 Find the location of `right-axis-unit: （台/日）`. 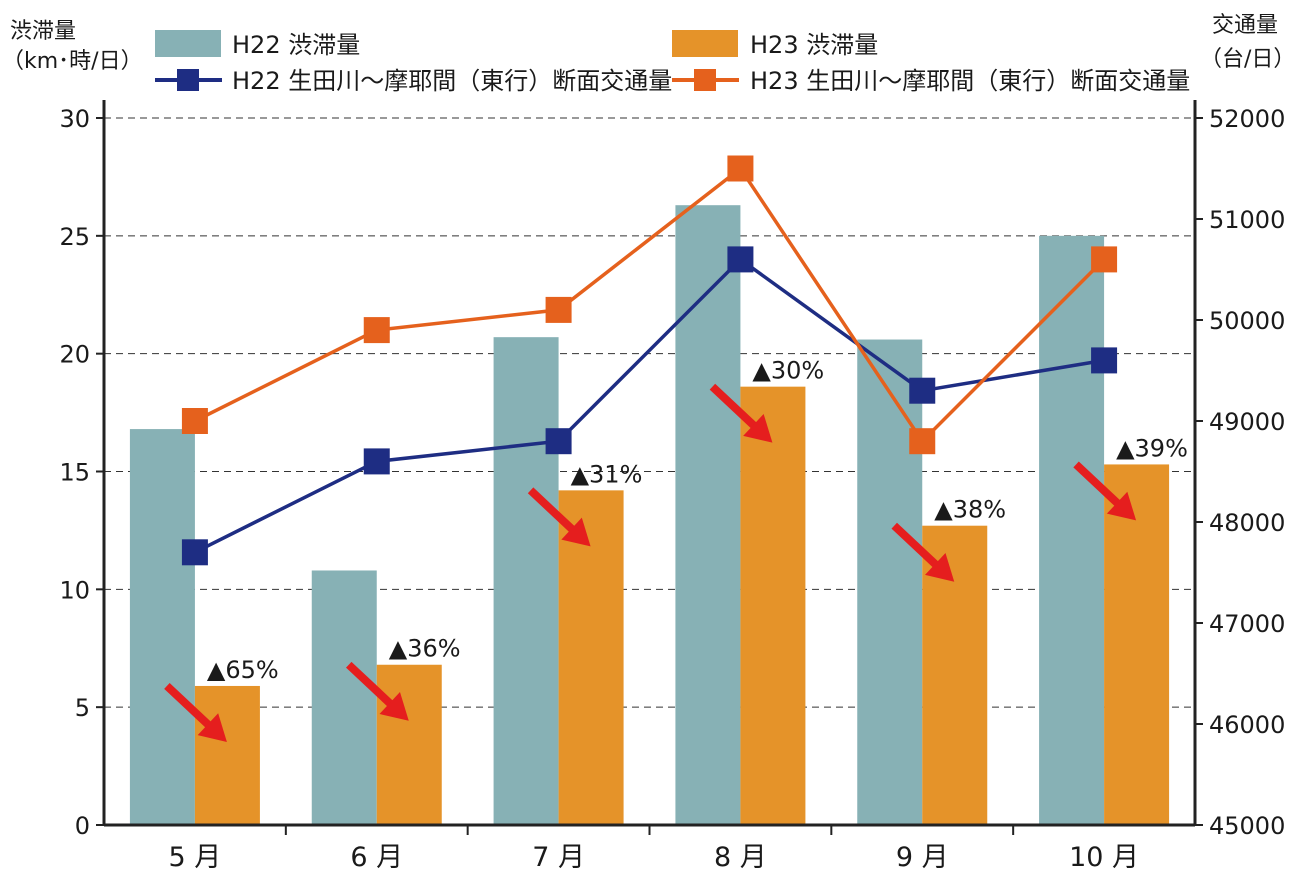

right-axis-unit: （台/日） is located at coordinates (1247, 59).